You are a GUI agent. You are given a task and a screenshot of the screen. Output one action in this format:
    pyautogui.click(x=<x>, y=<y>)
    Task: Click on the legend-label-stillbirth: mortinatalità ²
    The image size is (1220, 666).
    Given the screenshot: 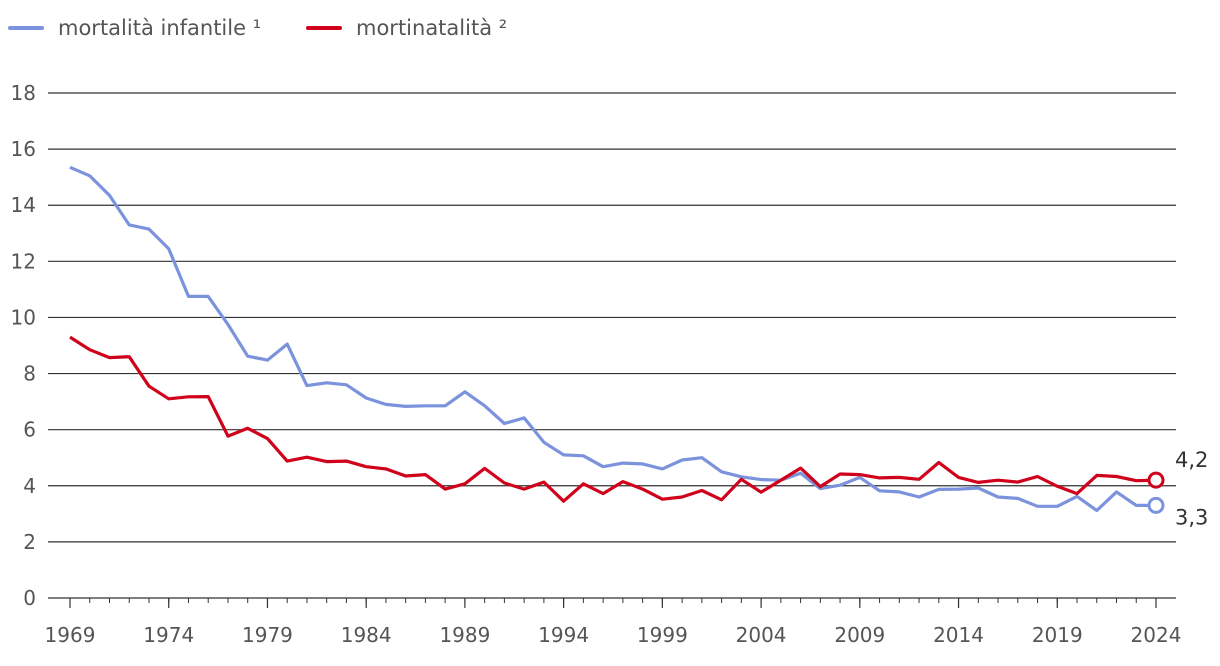 What is the action you would take?
    pyautogui.click(x=431, y=28)
    